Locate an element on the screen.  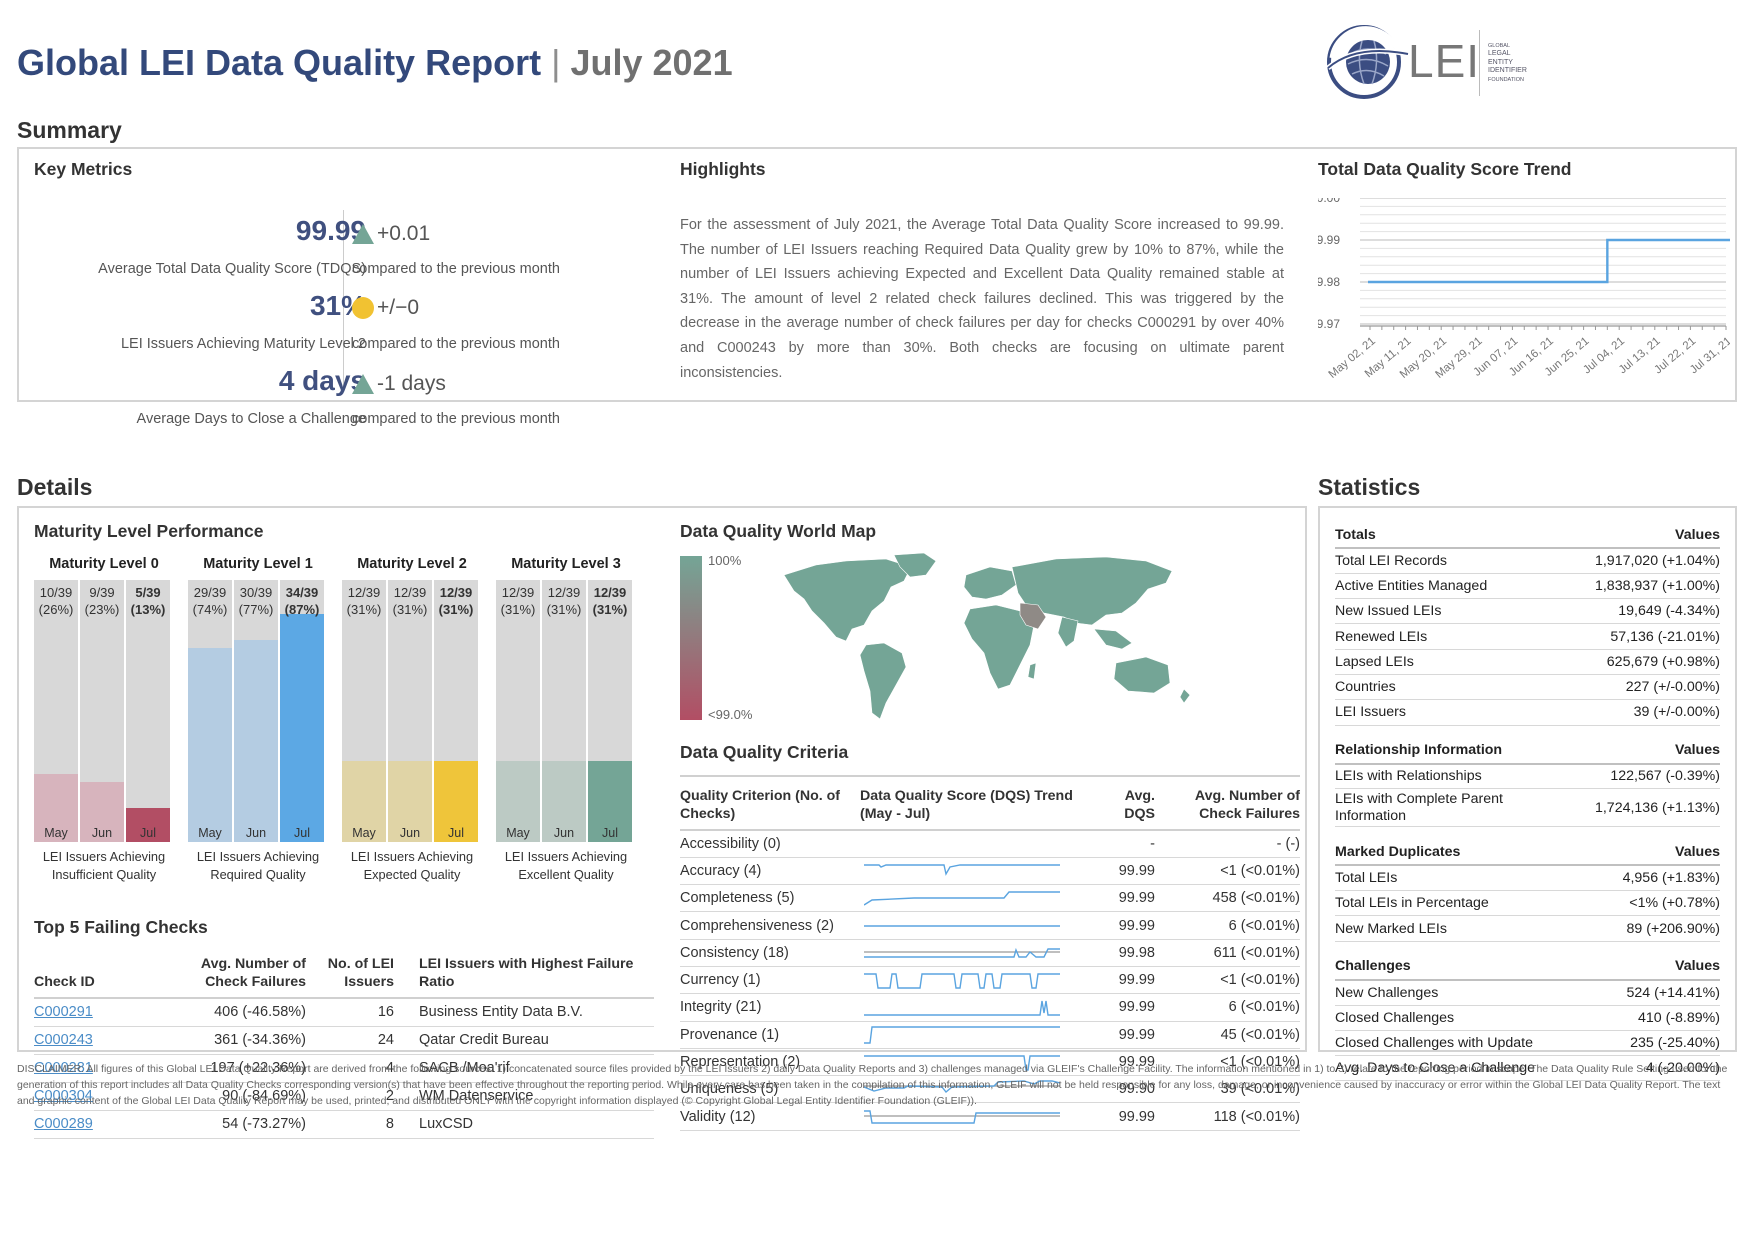
metric-value: 4 days is located at coordinates (322, 380).